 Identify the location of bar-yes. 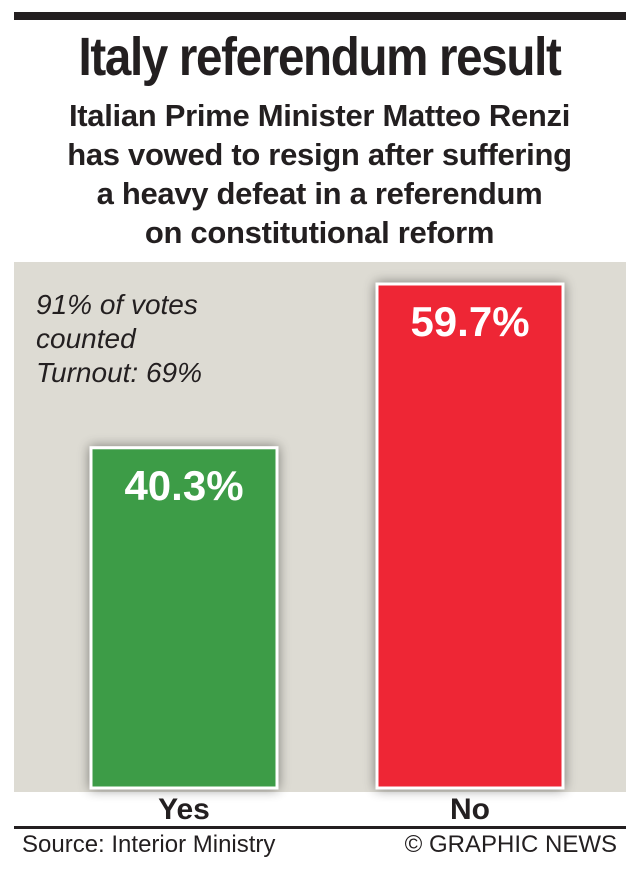
(184, 618).